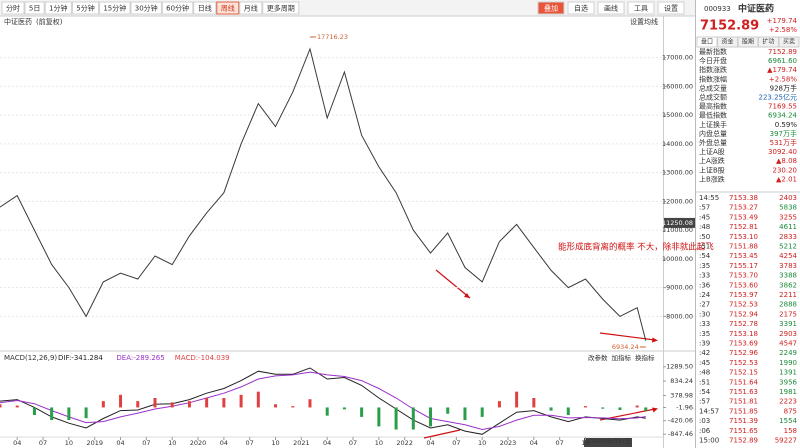  Describe the element at coordinates (743, 382) in the screenshot. I see `tick-price: 7151.64` at that location.